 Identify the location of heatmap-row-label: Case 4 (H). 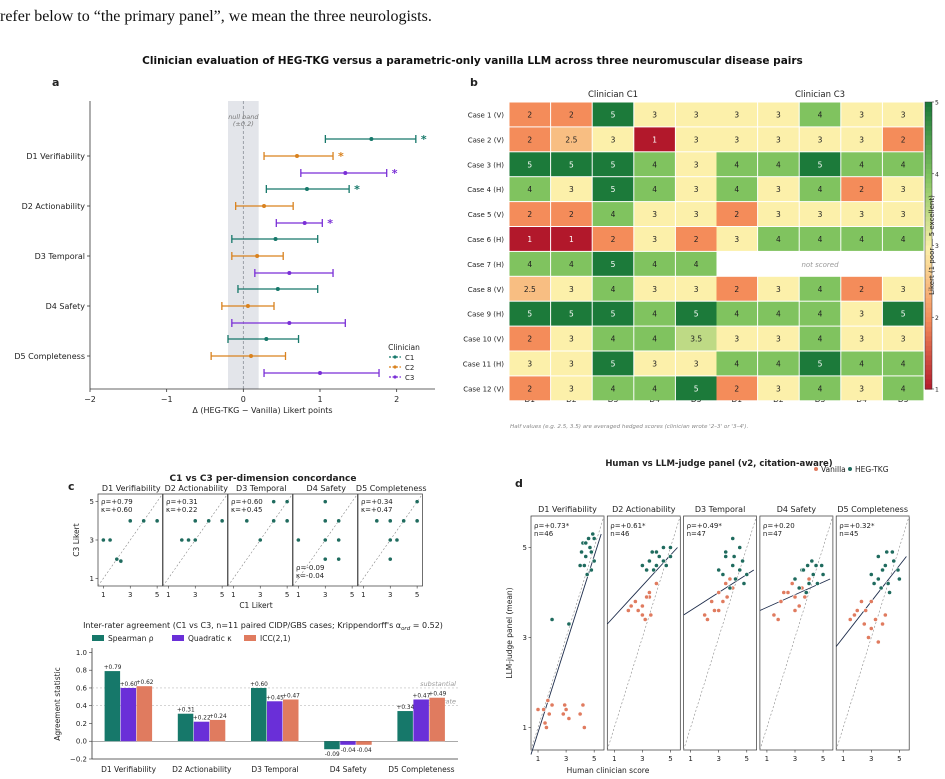
(485, 190).